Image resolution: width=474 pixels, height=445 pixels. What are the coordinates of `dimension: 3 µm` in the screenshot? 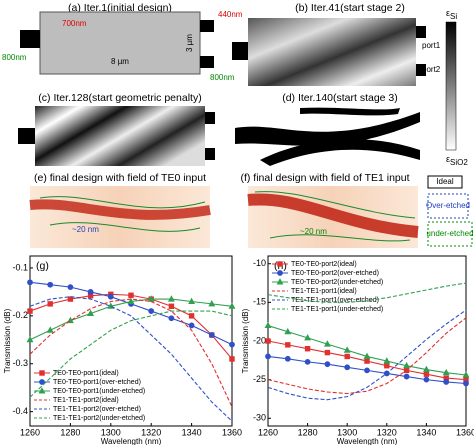 It's located at (189, 43).